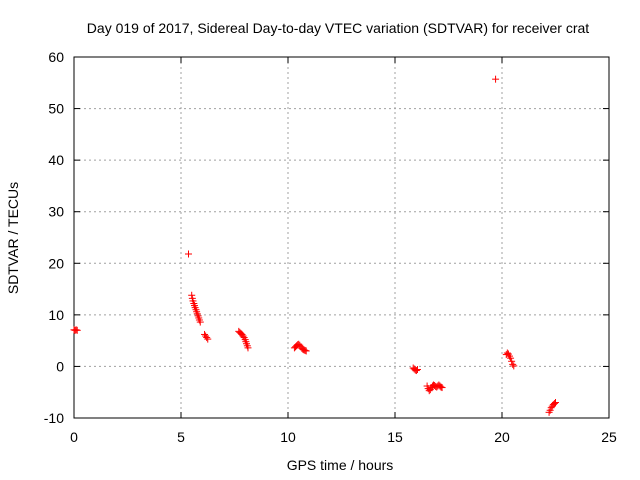  Describe the element at coordinates (56, 315) in the screenshot. I see `y-tick-label: 10` at that location.